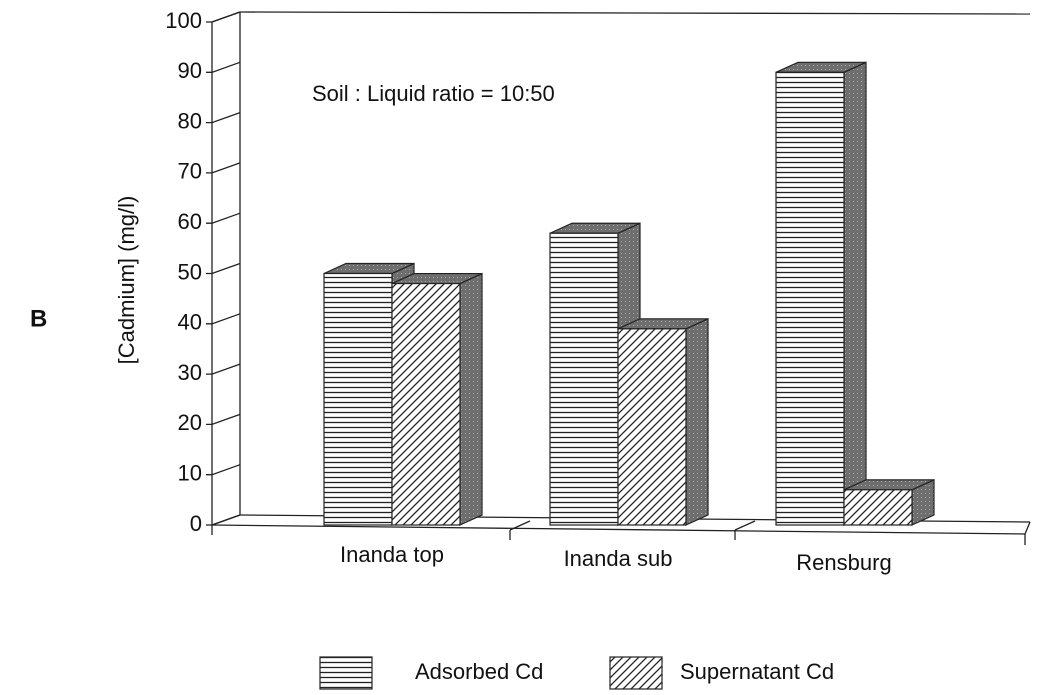 The image size is (1041, 695). I want to click on y-tick-label: 50, so click(190, 271).